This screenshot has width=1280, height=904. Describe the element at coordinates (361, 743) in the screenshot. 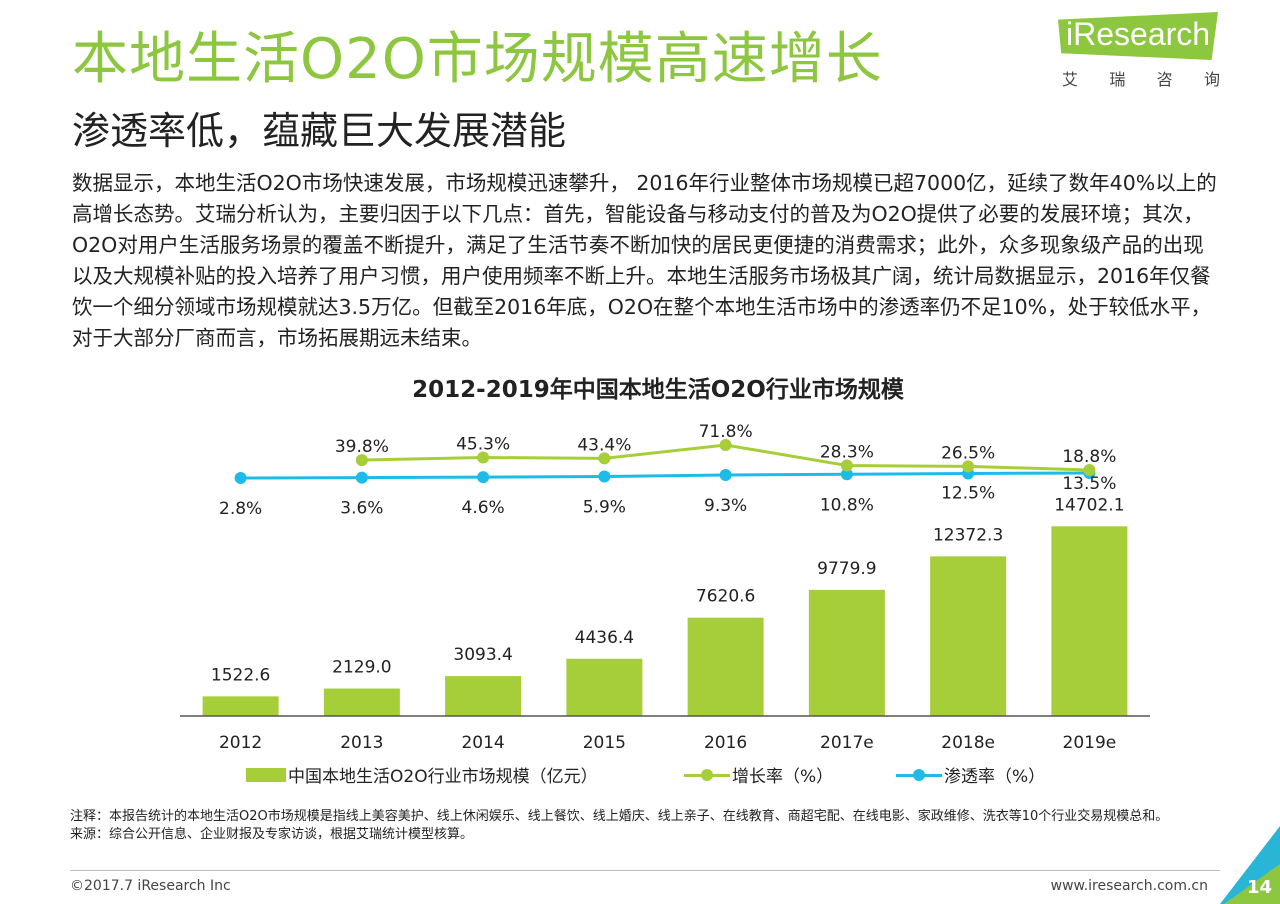

I see `x-tick-label: 2013` at that location.